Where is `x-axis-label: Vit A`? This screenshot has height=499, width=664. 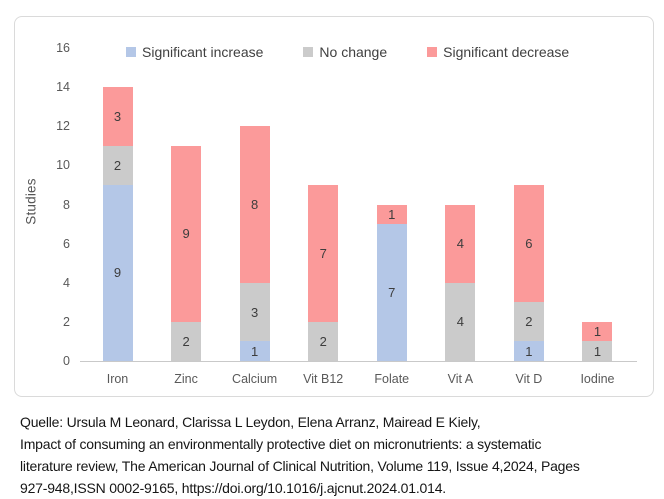 x-axis-label: Vit A is located at coordinates (460, 379).